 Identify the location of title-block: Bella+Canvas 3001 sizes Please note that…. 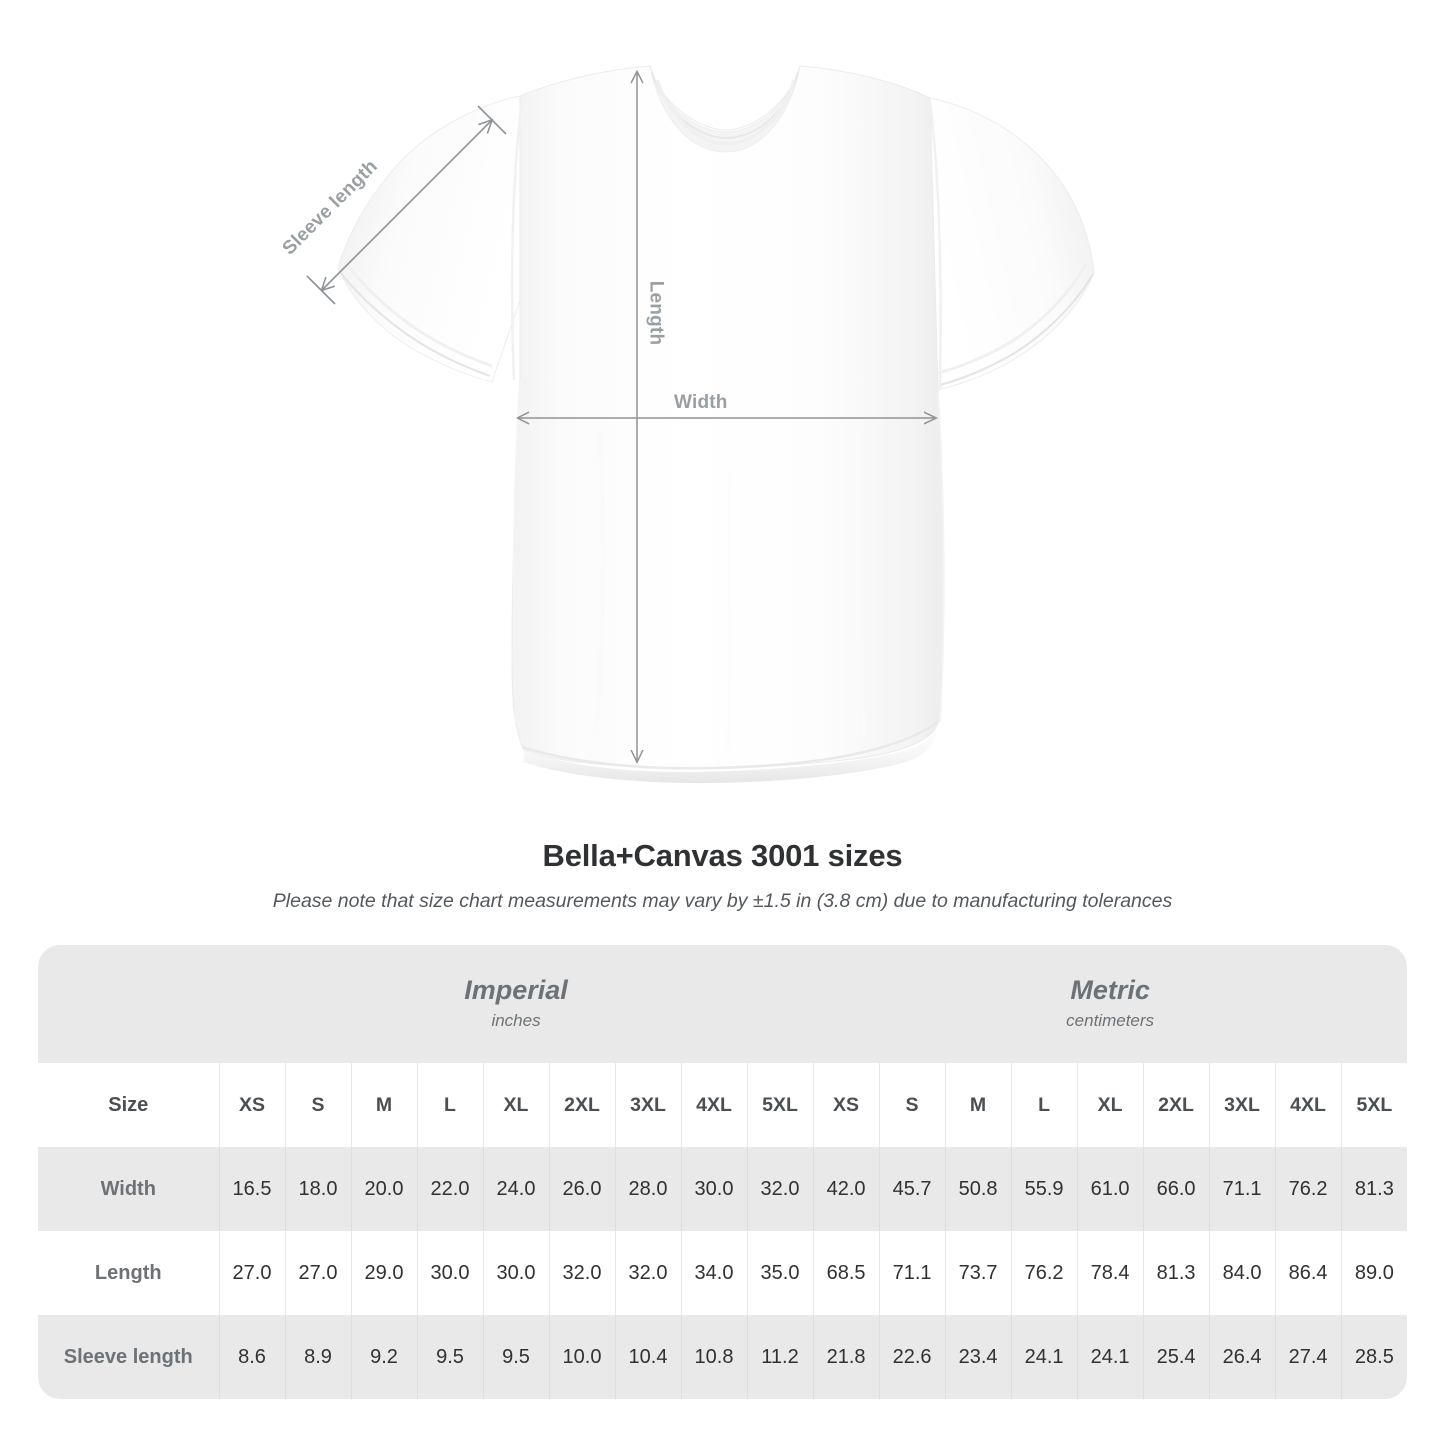
(722, 871).